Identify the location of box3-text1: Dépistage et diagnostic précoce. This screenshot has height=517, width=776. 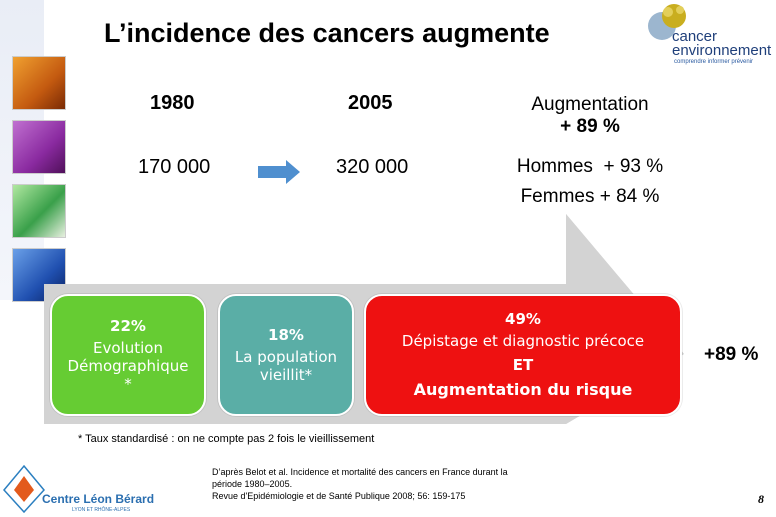
(523, 341).